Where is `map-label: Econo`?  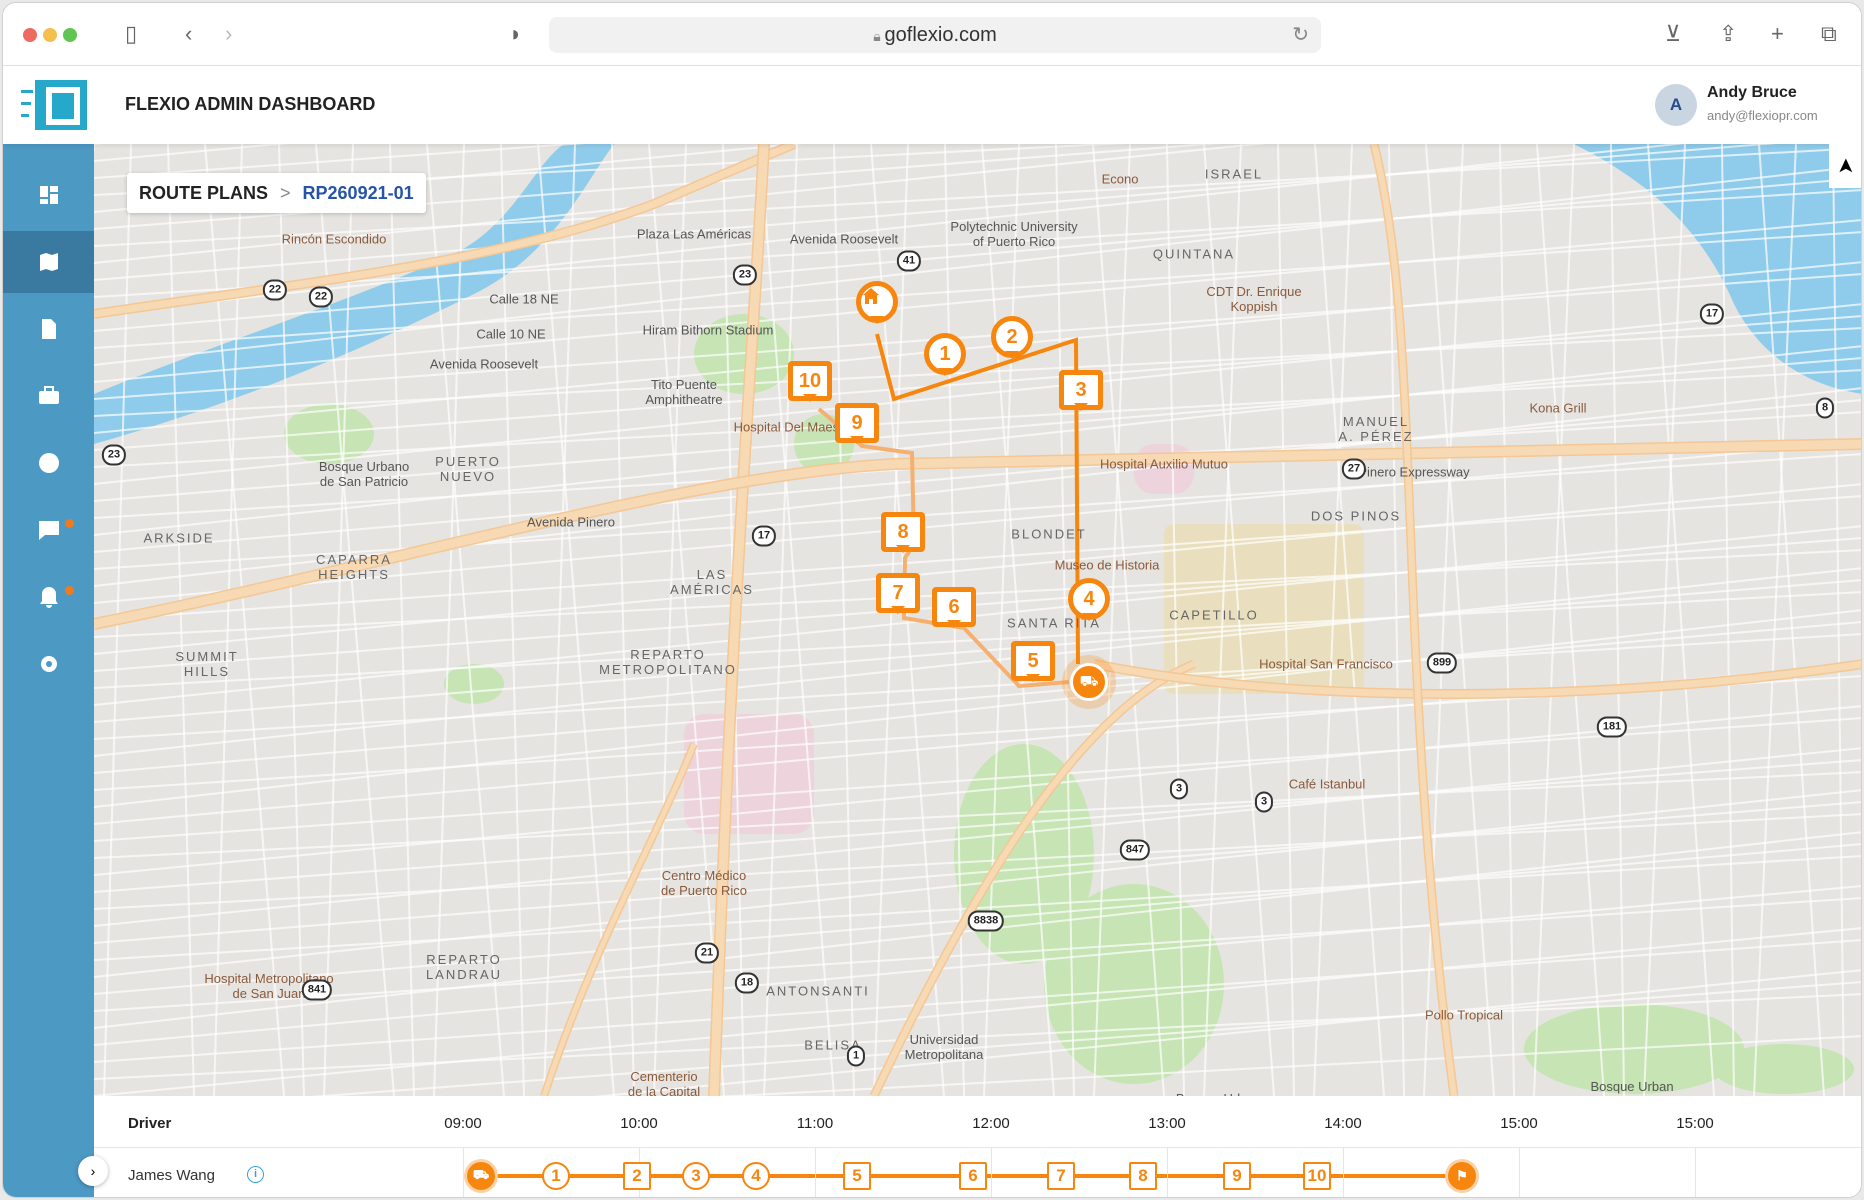
map-label: Econo is located at coordinates (1120, 179).